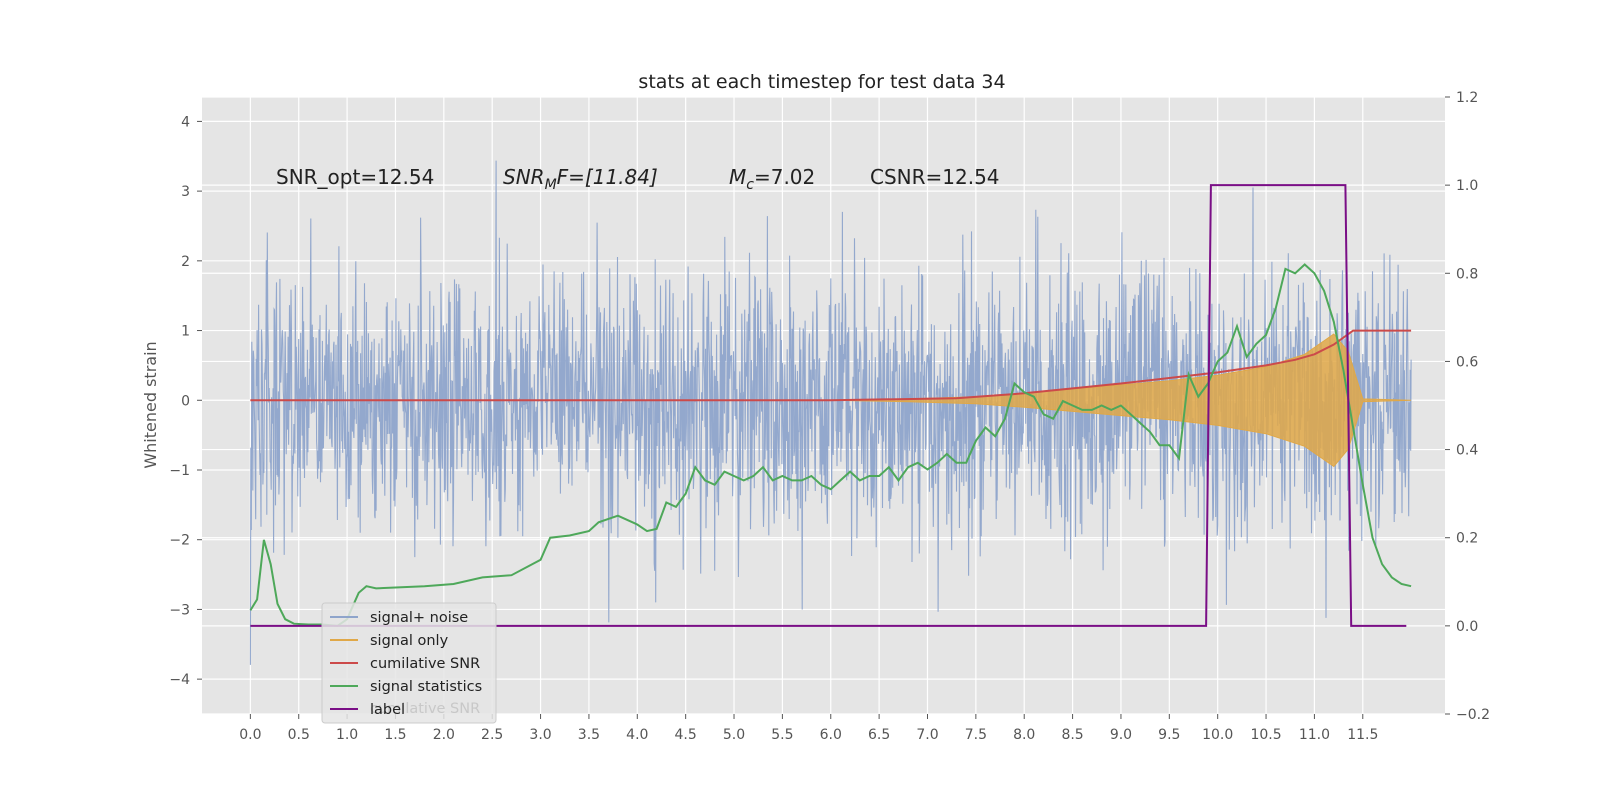 The width and height of the screenshot is (1600, 800). I want to click on legend-label: cumilative SNR, so click(425, 664).